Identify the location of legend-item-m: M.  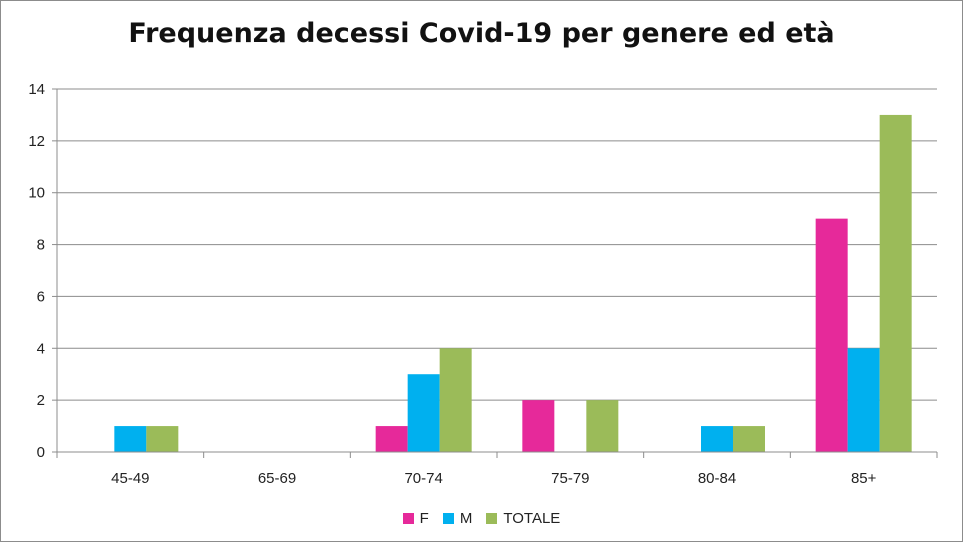
(457, 518).